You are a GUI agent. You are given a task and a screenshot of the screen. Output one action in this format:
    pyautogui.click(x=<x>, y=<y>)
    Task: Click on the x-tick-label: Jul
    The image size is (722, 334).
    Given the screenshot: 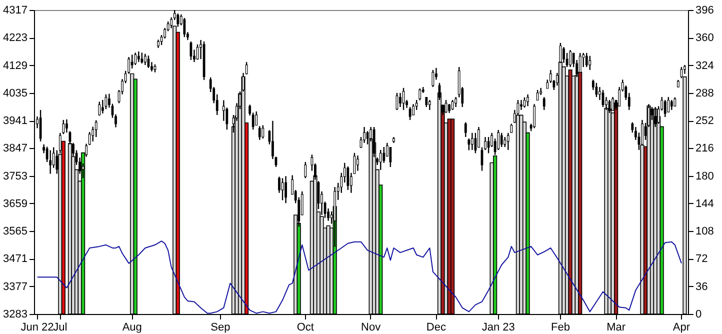 What is the action you would take?
    pyautogui.click(x=60, y=328)
    